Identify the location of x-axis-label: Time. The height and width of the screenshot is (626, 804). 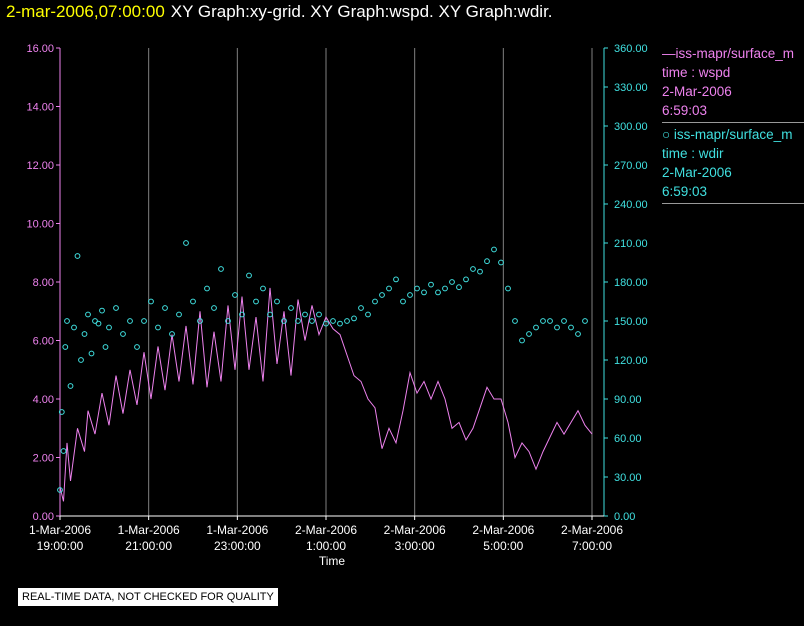
(332, 561).